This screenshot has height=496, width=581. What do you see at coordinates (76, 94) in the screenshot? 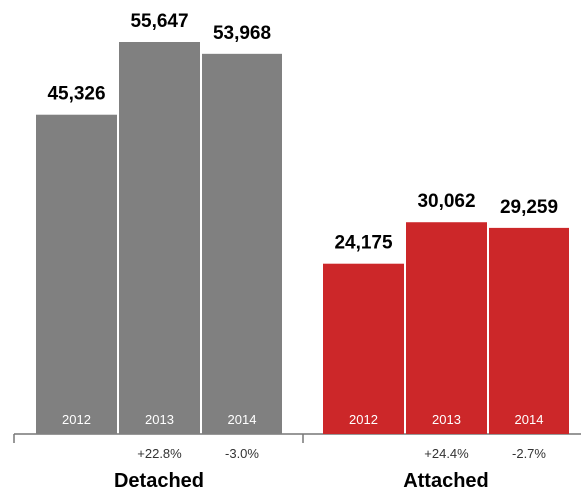
I see `value-label: 45,326` at bounding box center [76, 94].